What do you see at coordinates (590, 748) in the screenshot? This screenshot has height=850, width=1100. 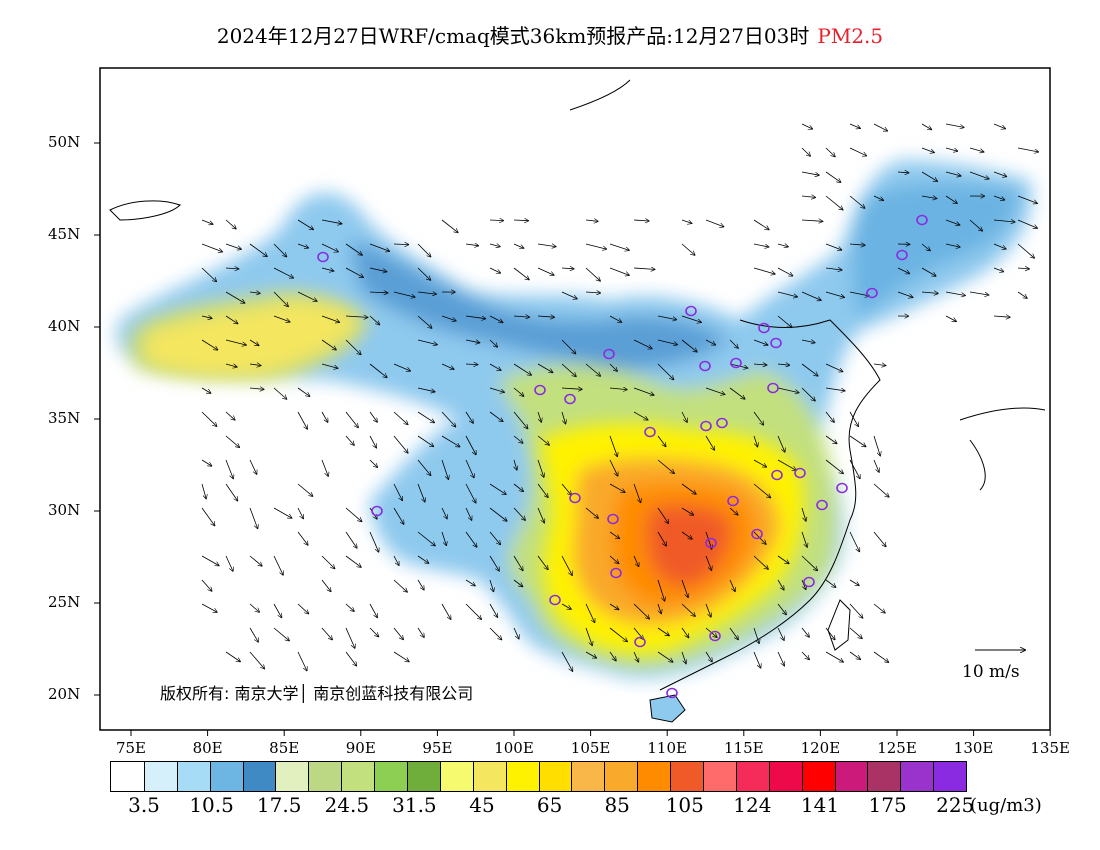 I see `lon-label: 105E` at bounding box center [590, 748].